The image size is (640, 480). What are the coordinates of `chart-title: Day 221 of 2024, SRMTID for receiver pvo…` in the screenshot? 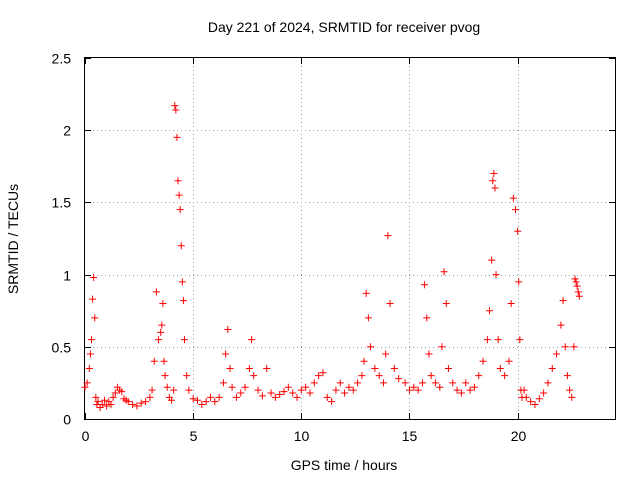 It's located at (344, 27).